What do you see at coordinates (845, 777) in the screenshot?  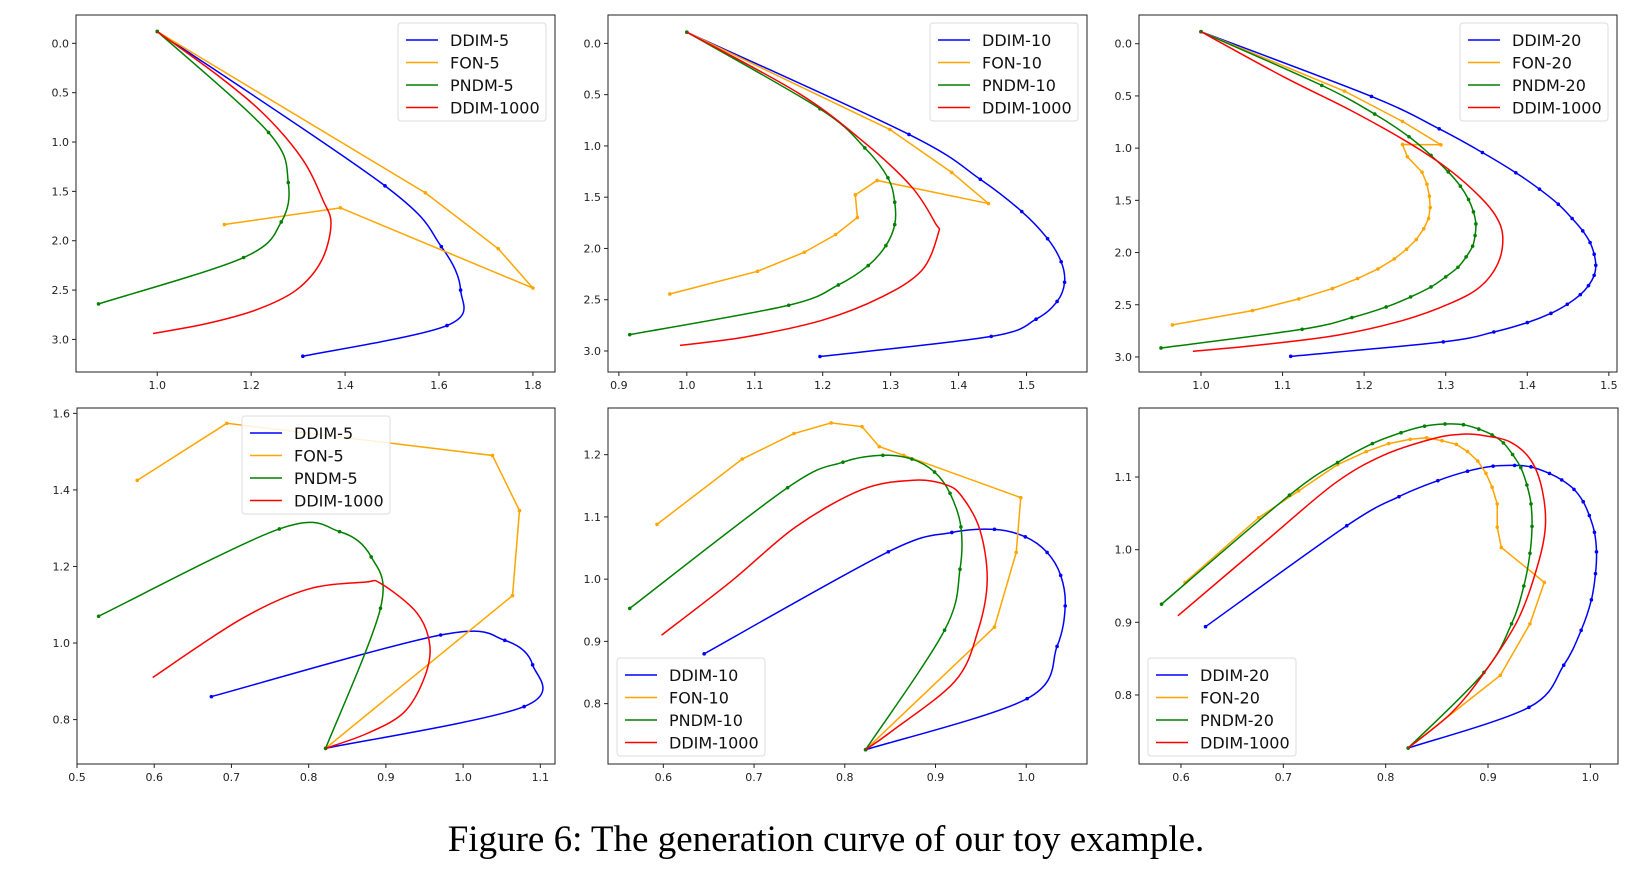 I see `x-tick-label: 0.8` at bounding box center [845, 777].